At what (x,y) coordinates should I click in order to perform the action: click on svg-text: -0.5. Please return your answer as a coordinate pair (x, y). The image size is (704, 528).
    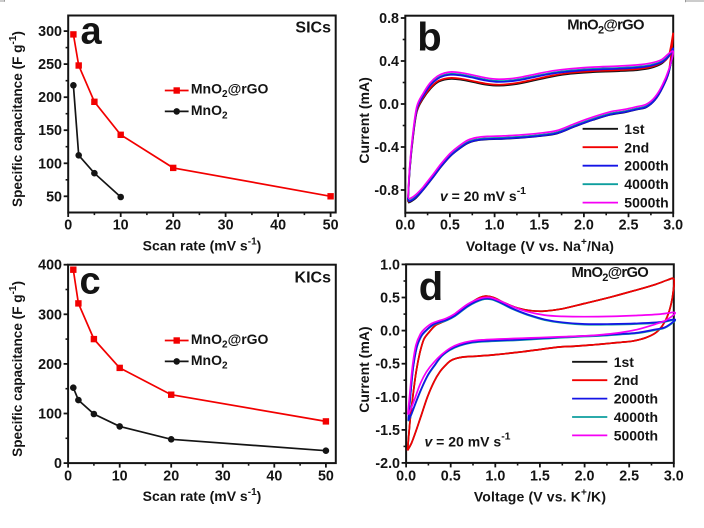
    Looking at the image, I should click on (387, 365).